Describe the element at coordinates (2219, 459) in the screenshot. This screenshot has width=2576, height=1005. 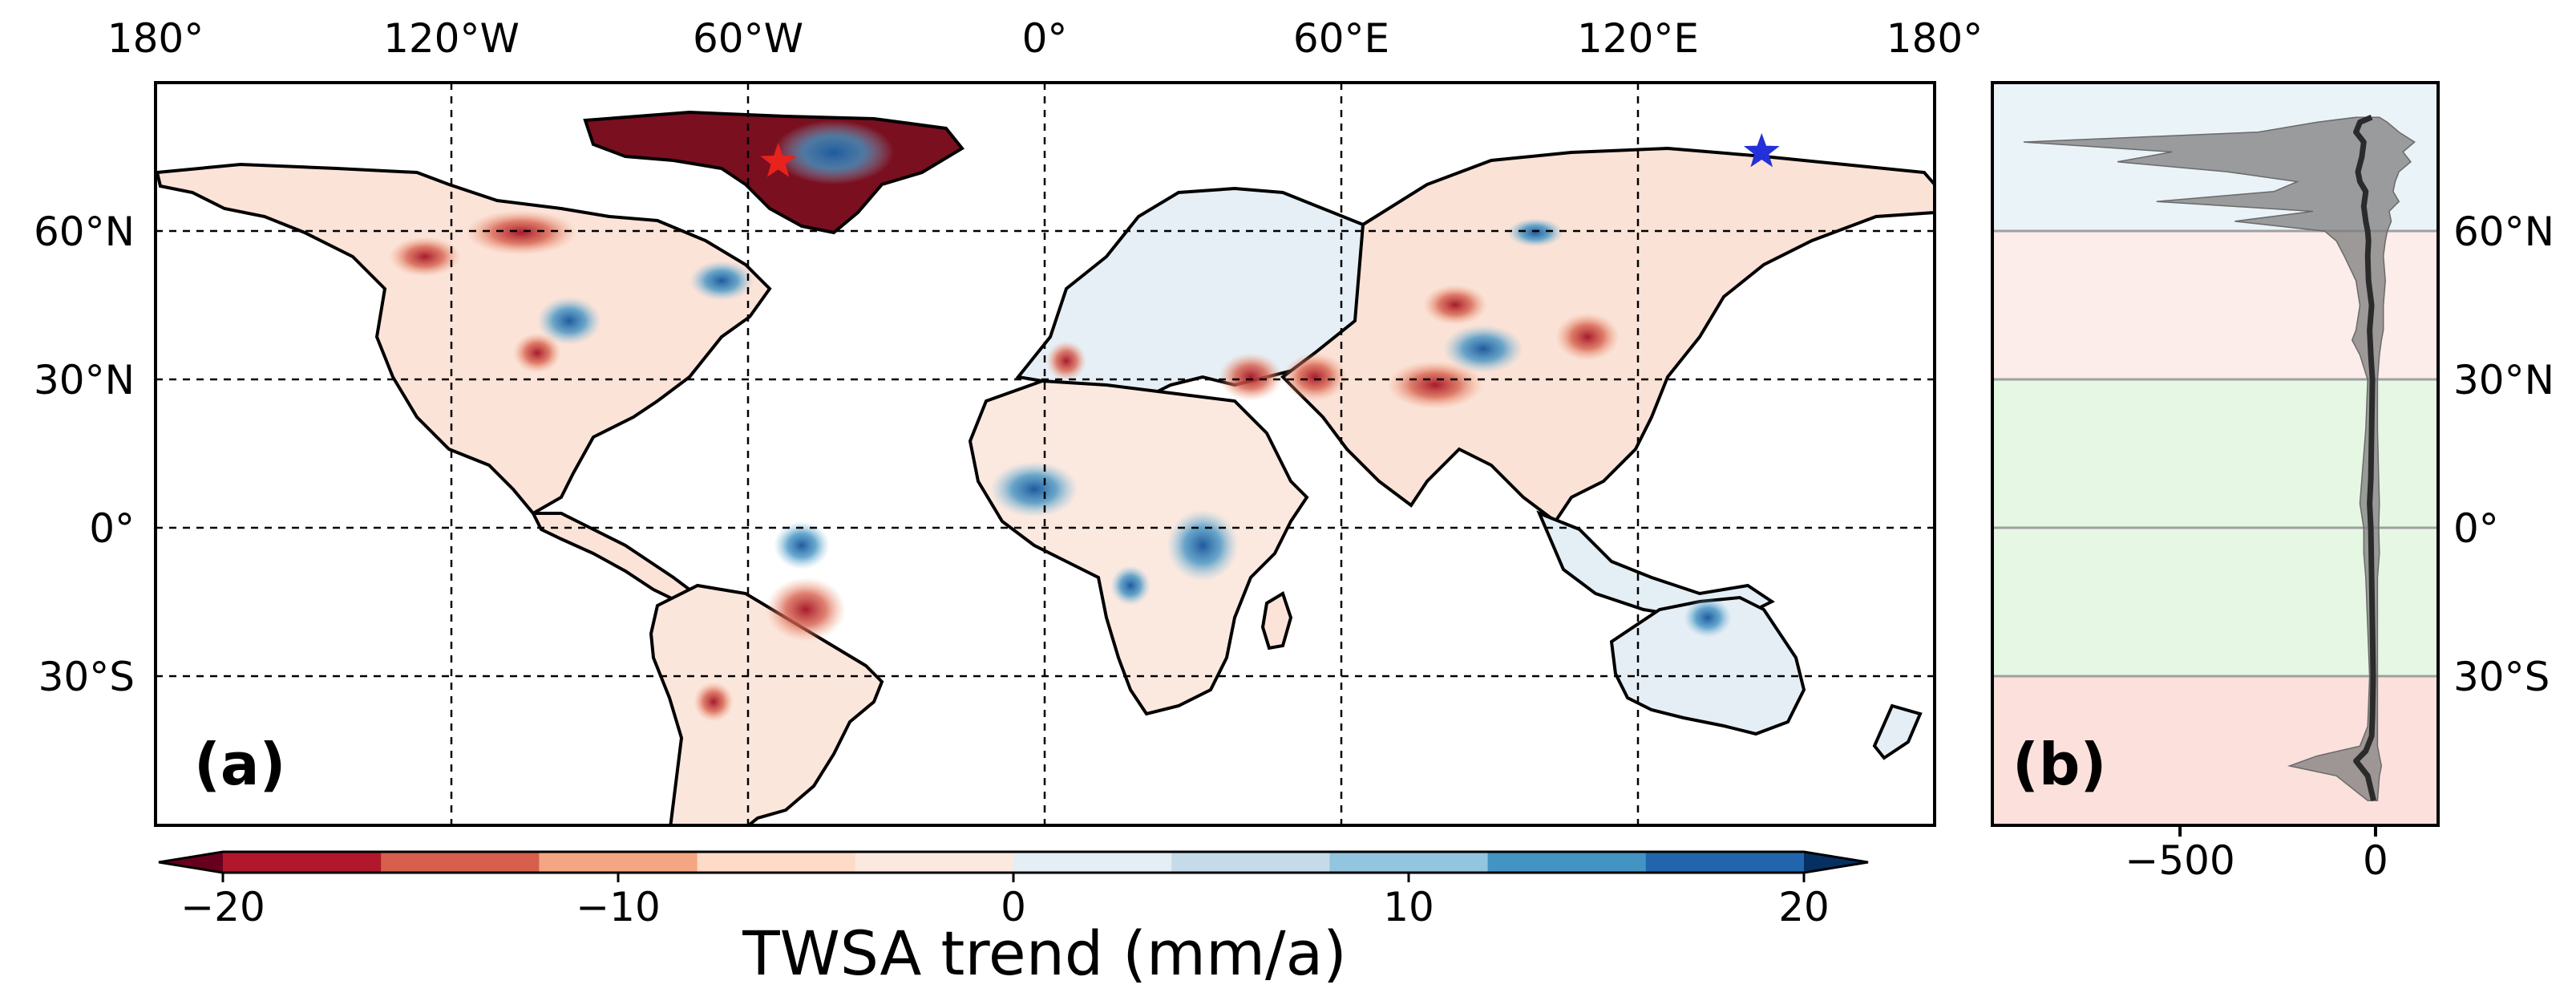
I see `profile-spread-area` at that location.